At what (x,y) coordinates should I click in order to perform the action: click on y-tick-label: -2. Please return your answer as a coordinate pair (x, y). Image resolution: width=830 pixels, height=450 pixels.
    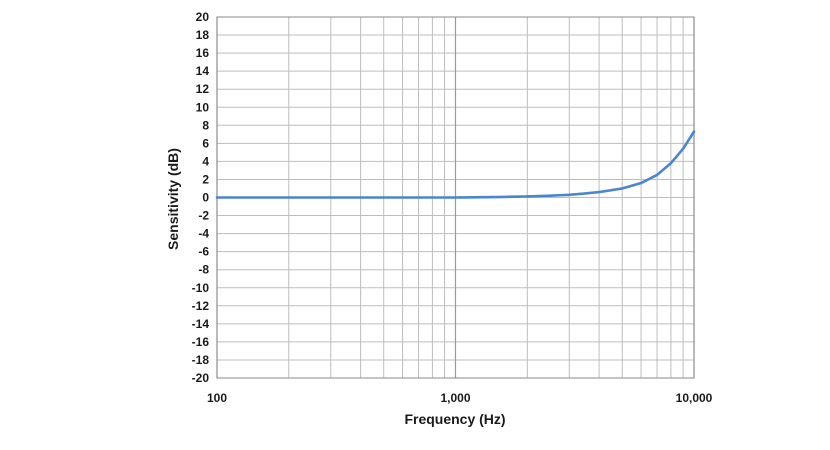
    Looking at the image, I should click on (203, 216).